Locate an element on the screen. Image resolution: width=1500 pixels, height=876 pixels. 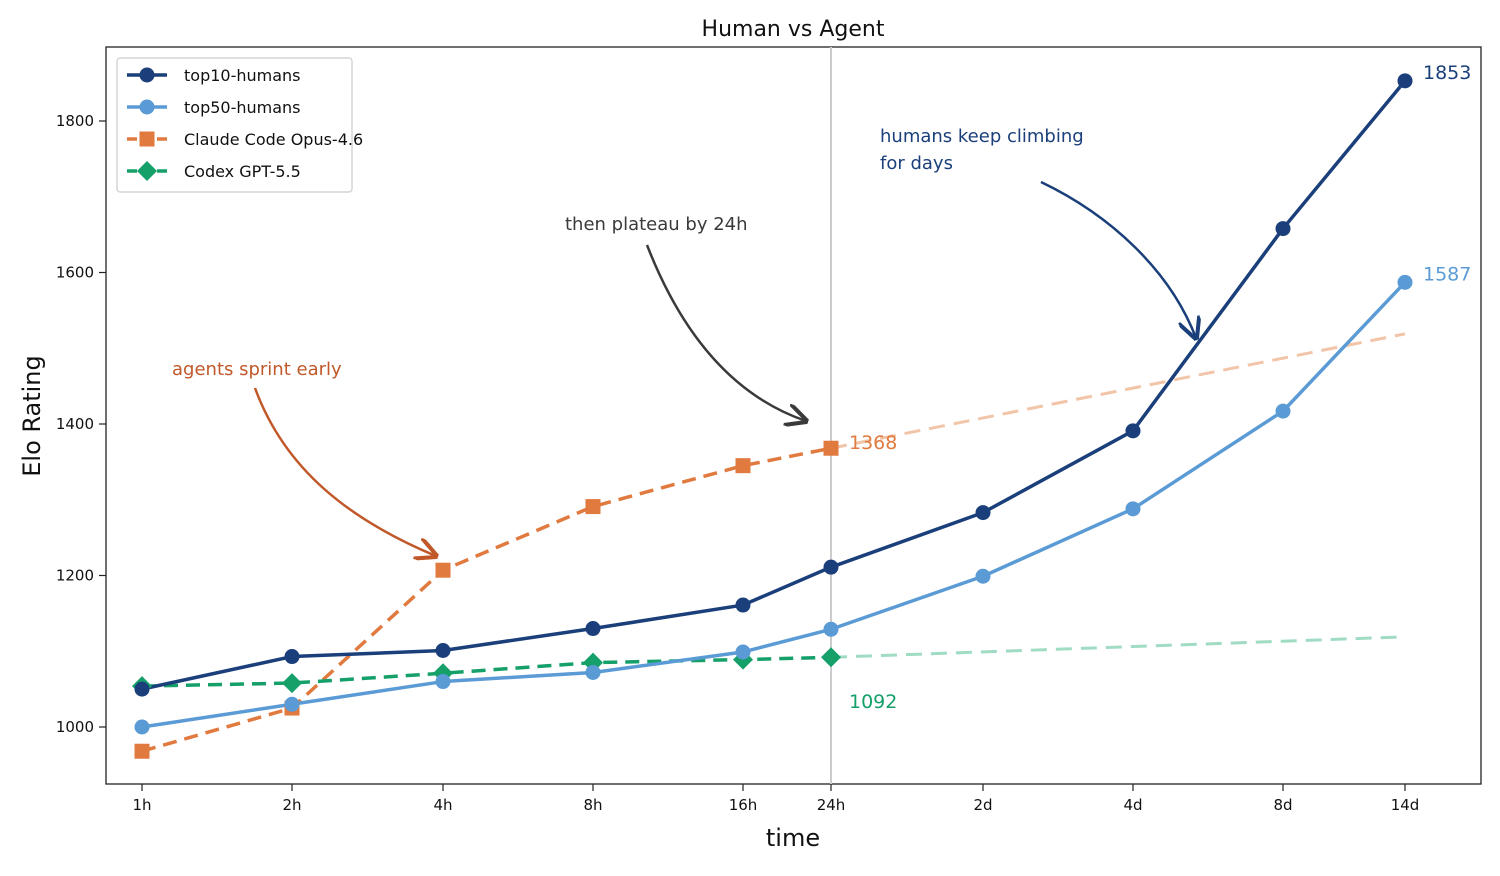
x-tick-label-7: 4d is located at coordinates (1132, 805).